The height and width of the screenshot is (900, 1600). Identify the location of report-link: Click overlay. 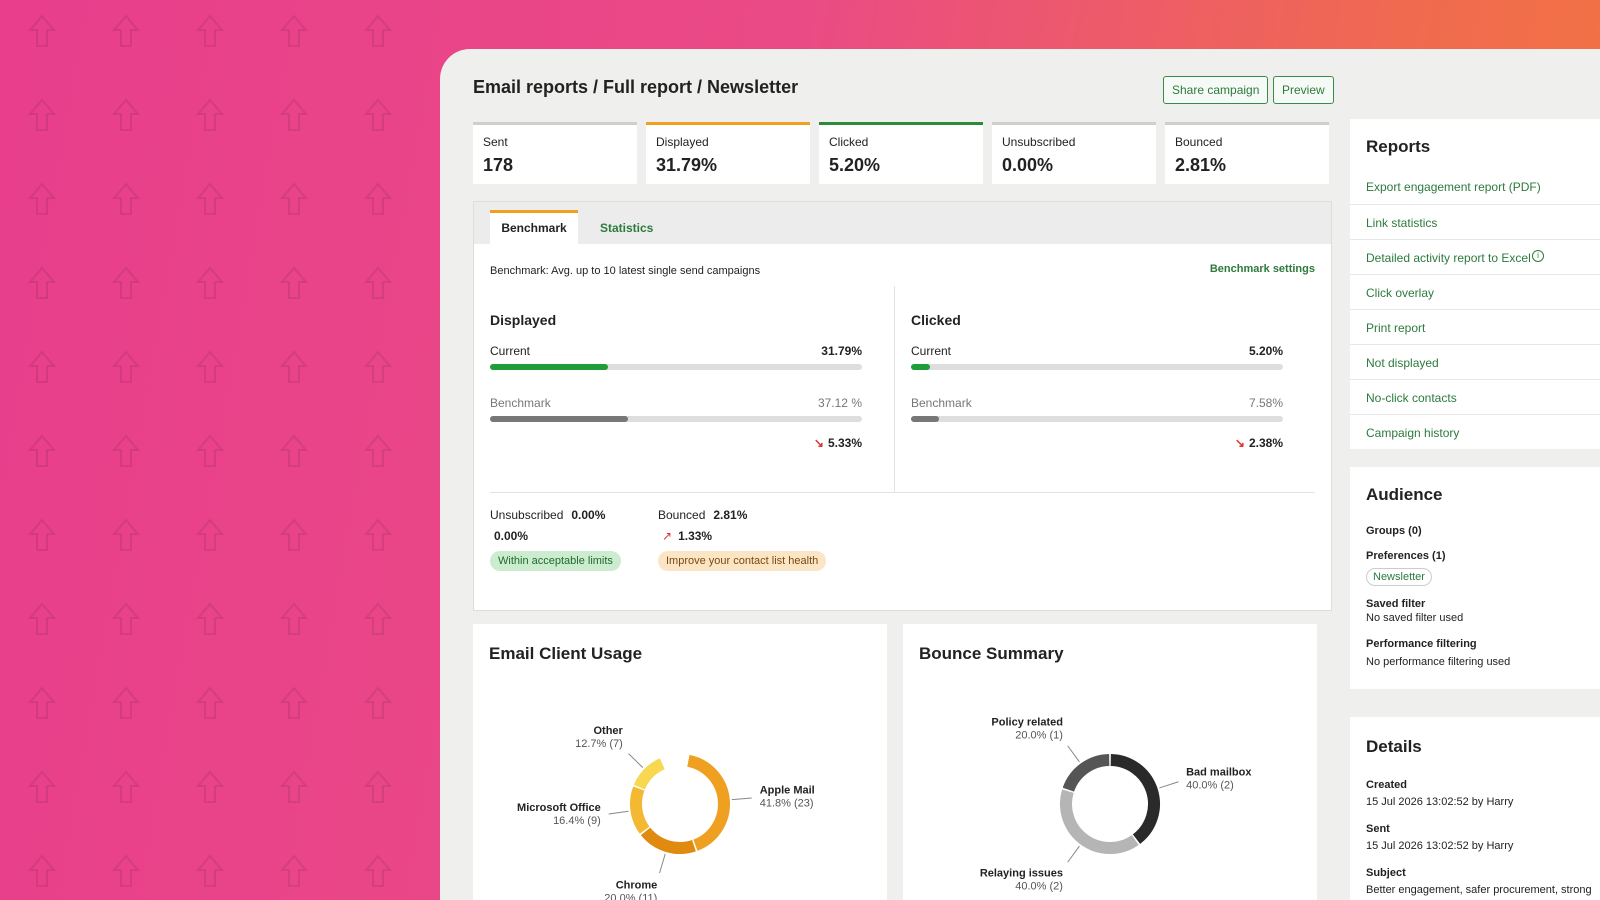
(1400, 293).